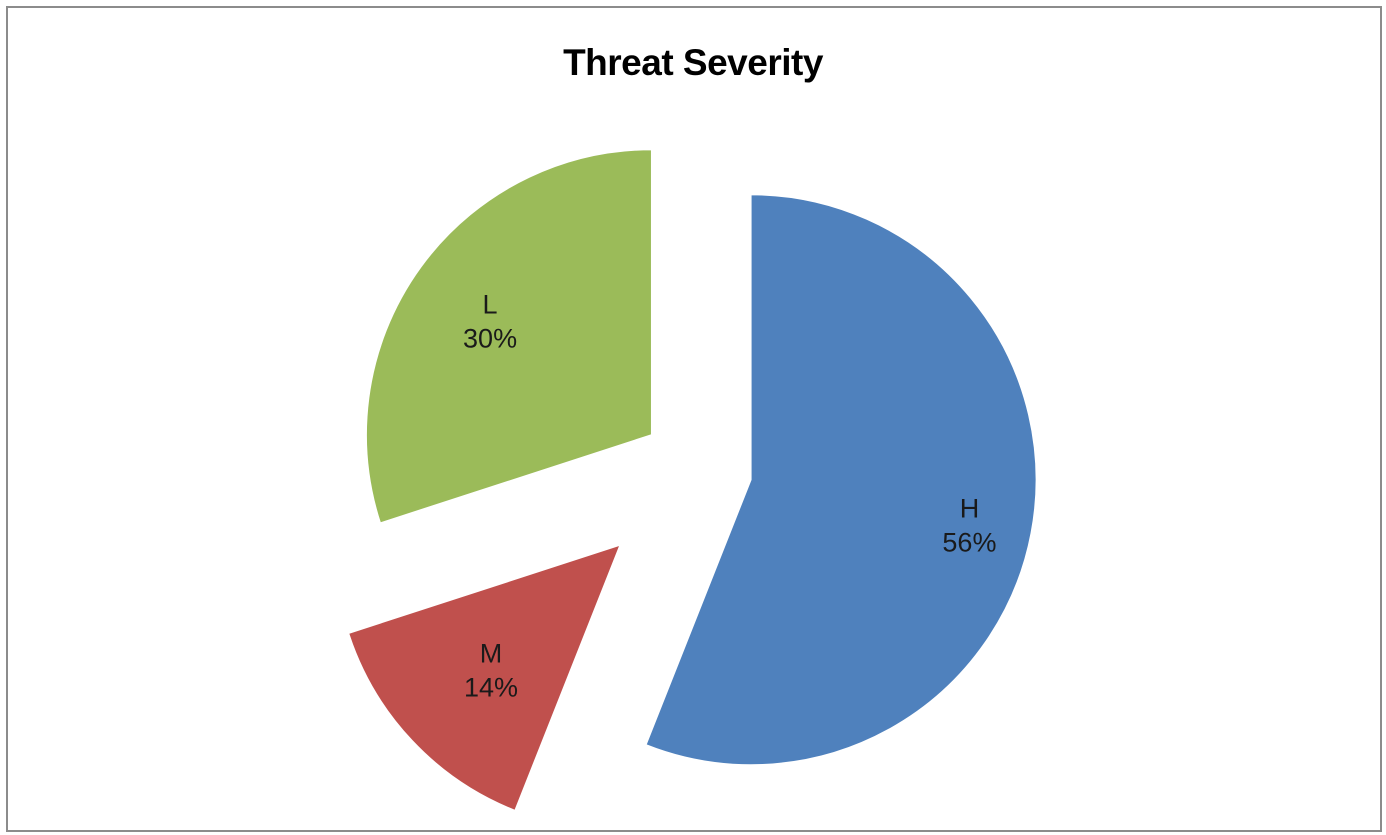 Image resolution: width=1386 pixels, height=835 pixels. What do you see at coordinates (491, 687) in the screenshot?
I see `slice-percent-label: 14%` at bounding box center [491, 687].